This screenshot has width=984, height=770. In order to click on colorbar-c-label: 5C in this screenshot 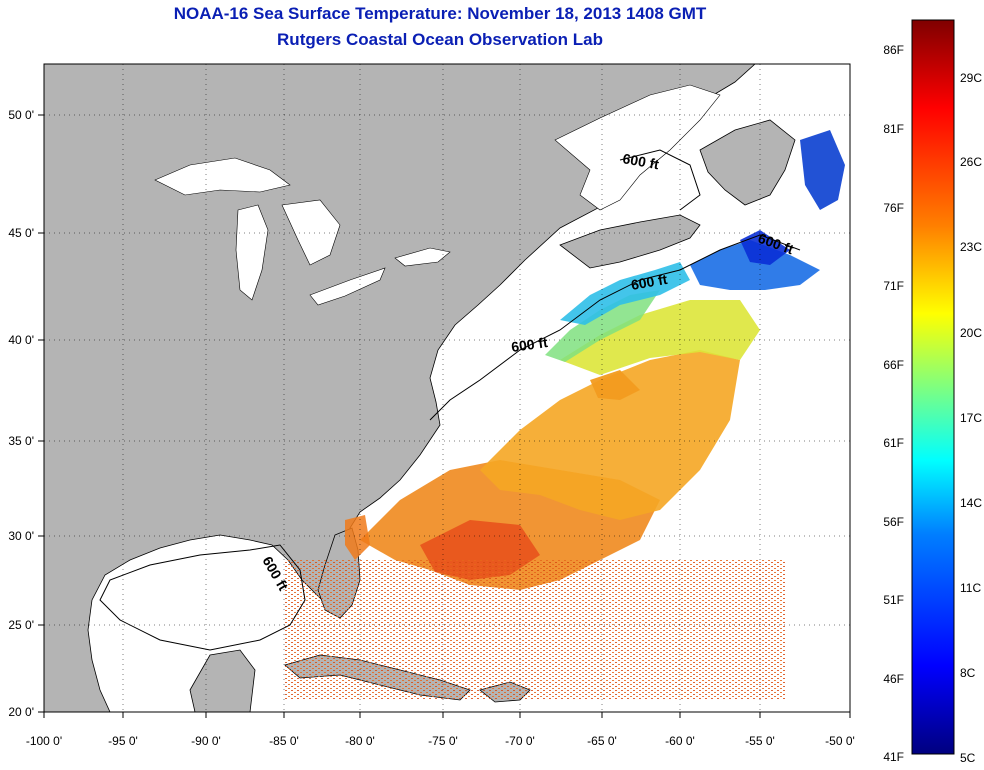, I will do `click(968, 758)`.